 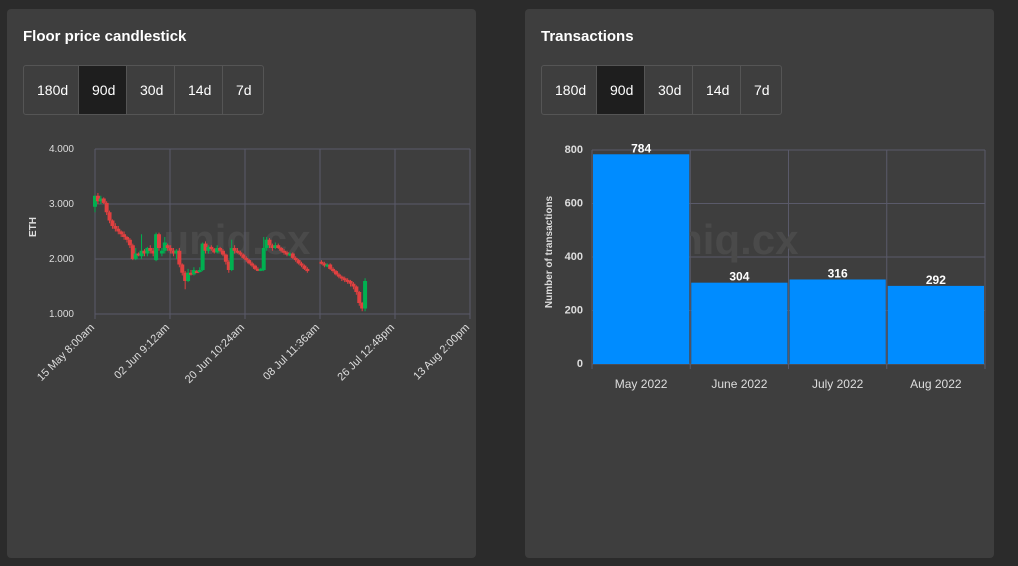 What do you see at coordinates (237, 239) in the screenshot?
I see `watermark: uniq.cx` at bounding box center [237, 239].